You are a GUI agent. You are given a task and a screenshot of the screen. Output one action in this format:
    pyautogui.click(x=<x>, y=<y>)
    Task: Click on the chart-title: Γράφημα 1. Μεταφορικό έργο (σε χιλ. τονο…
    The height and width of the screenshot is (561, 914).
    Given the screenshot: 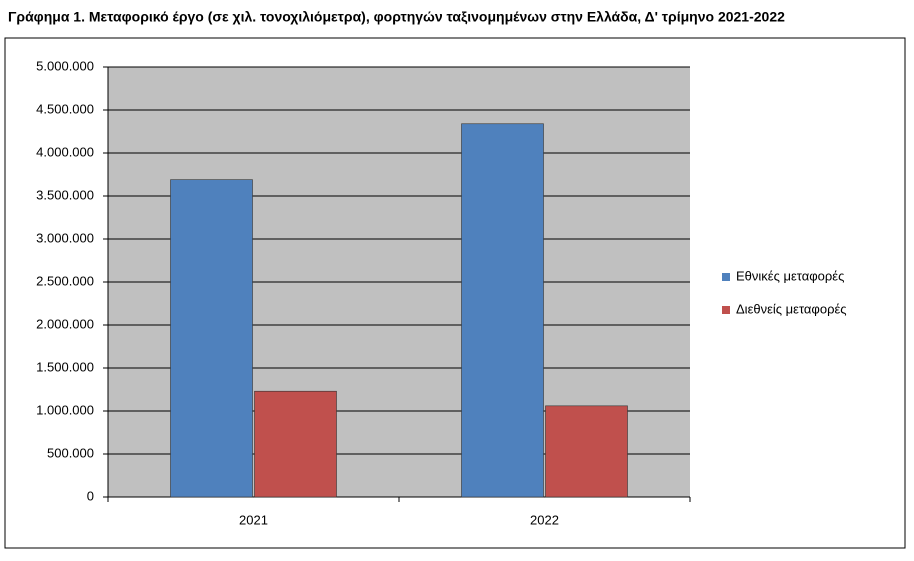 What is the action you would take?
    pyautogui.click(x=396, y=17)
    